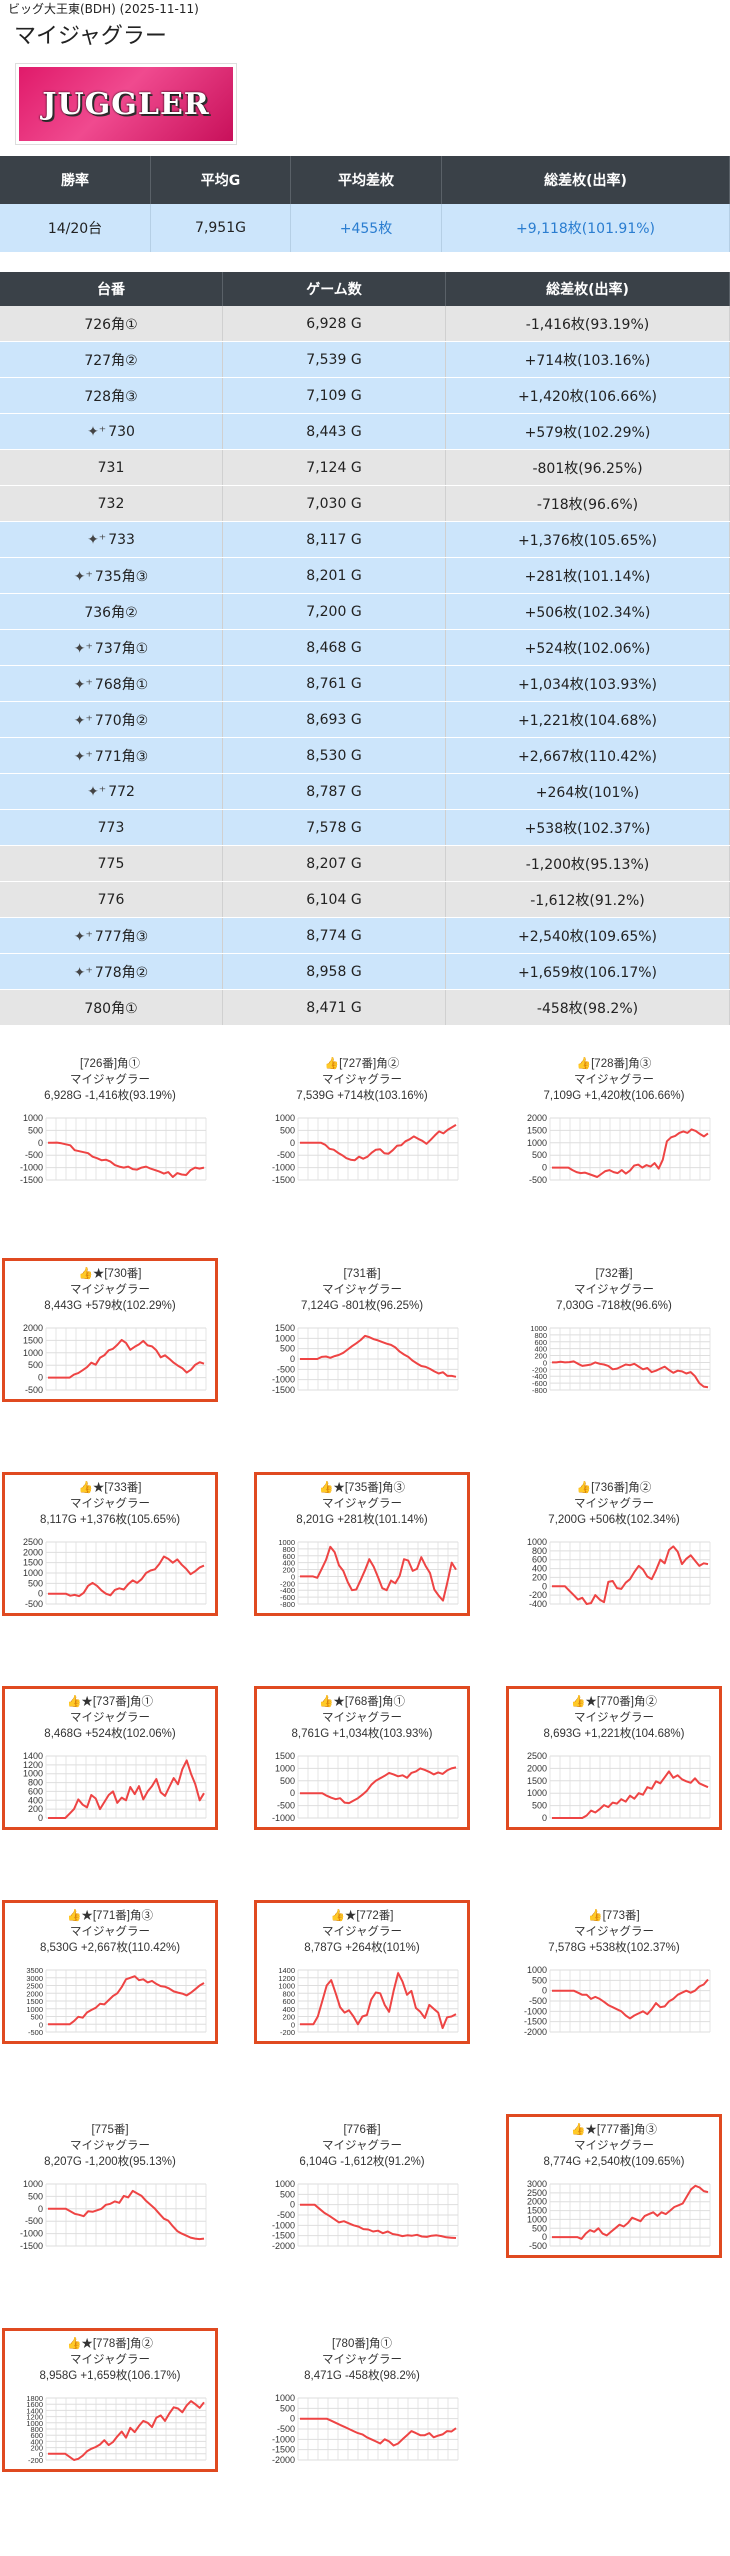 This screenshot has height=2556, width=730. What do you see at coordinates (365, 863) in the screenshot?
I see `table-row: 775 8,207 G -1,200枚(95.13%)` at bounding box center [365, 863].